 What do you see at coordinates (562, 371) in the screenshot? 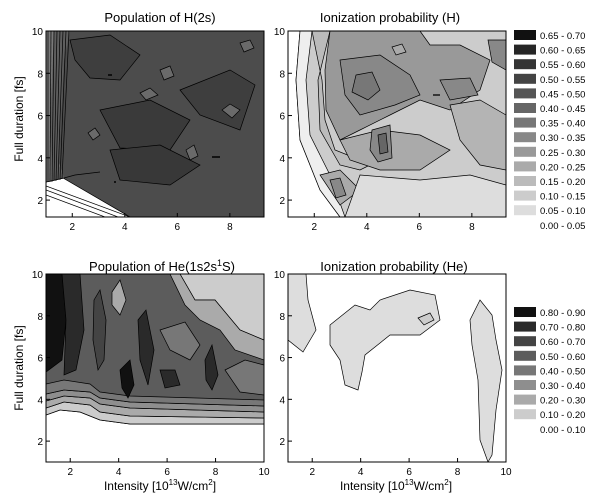
I see `legend-label: 0.40 - 0.50` at bounding box center [562, 371].